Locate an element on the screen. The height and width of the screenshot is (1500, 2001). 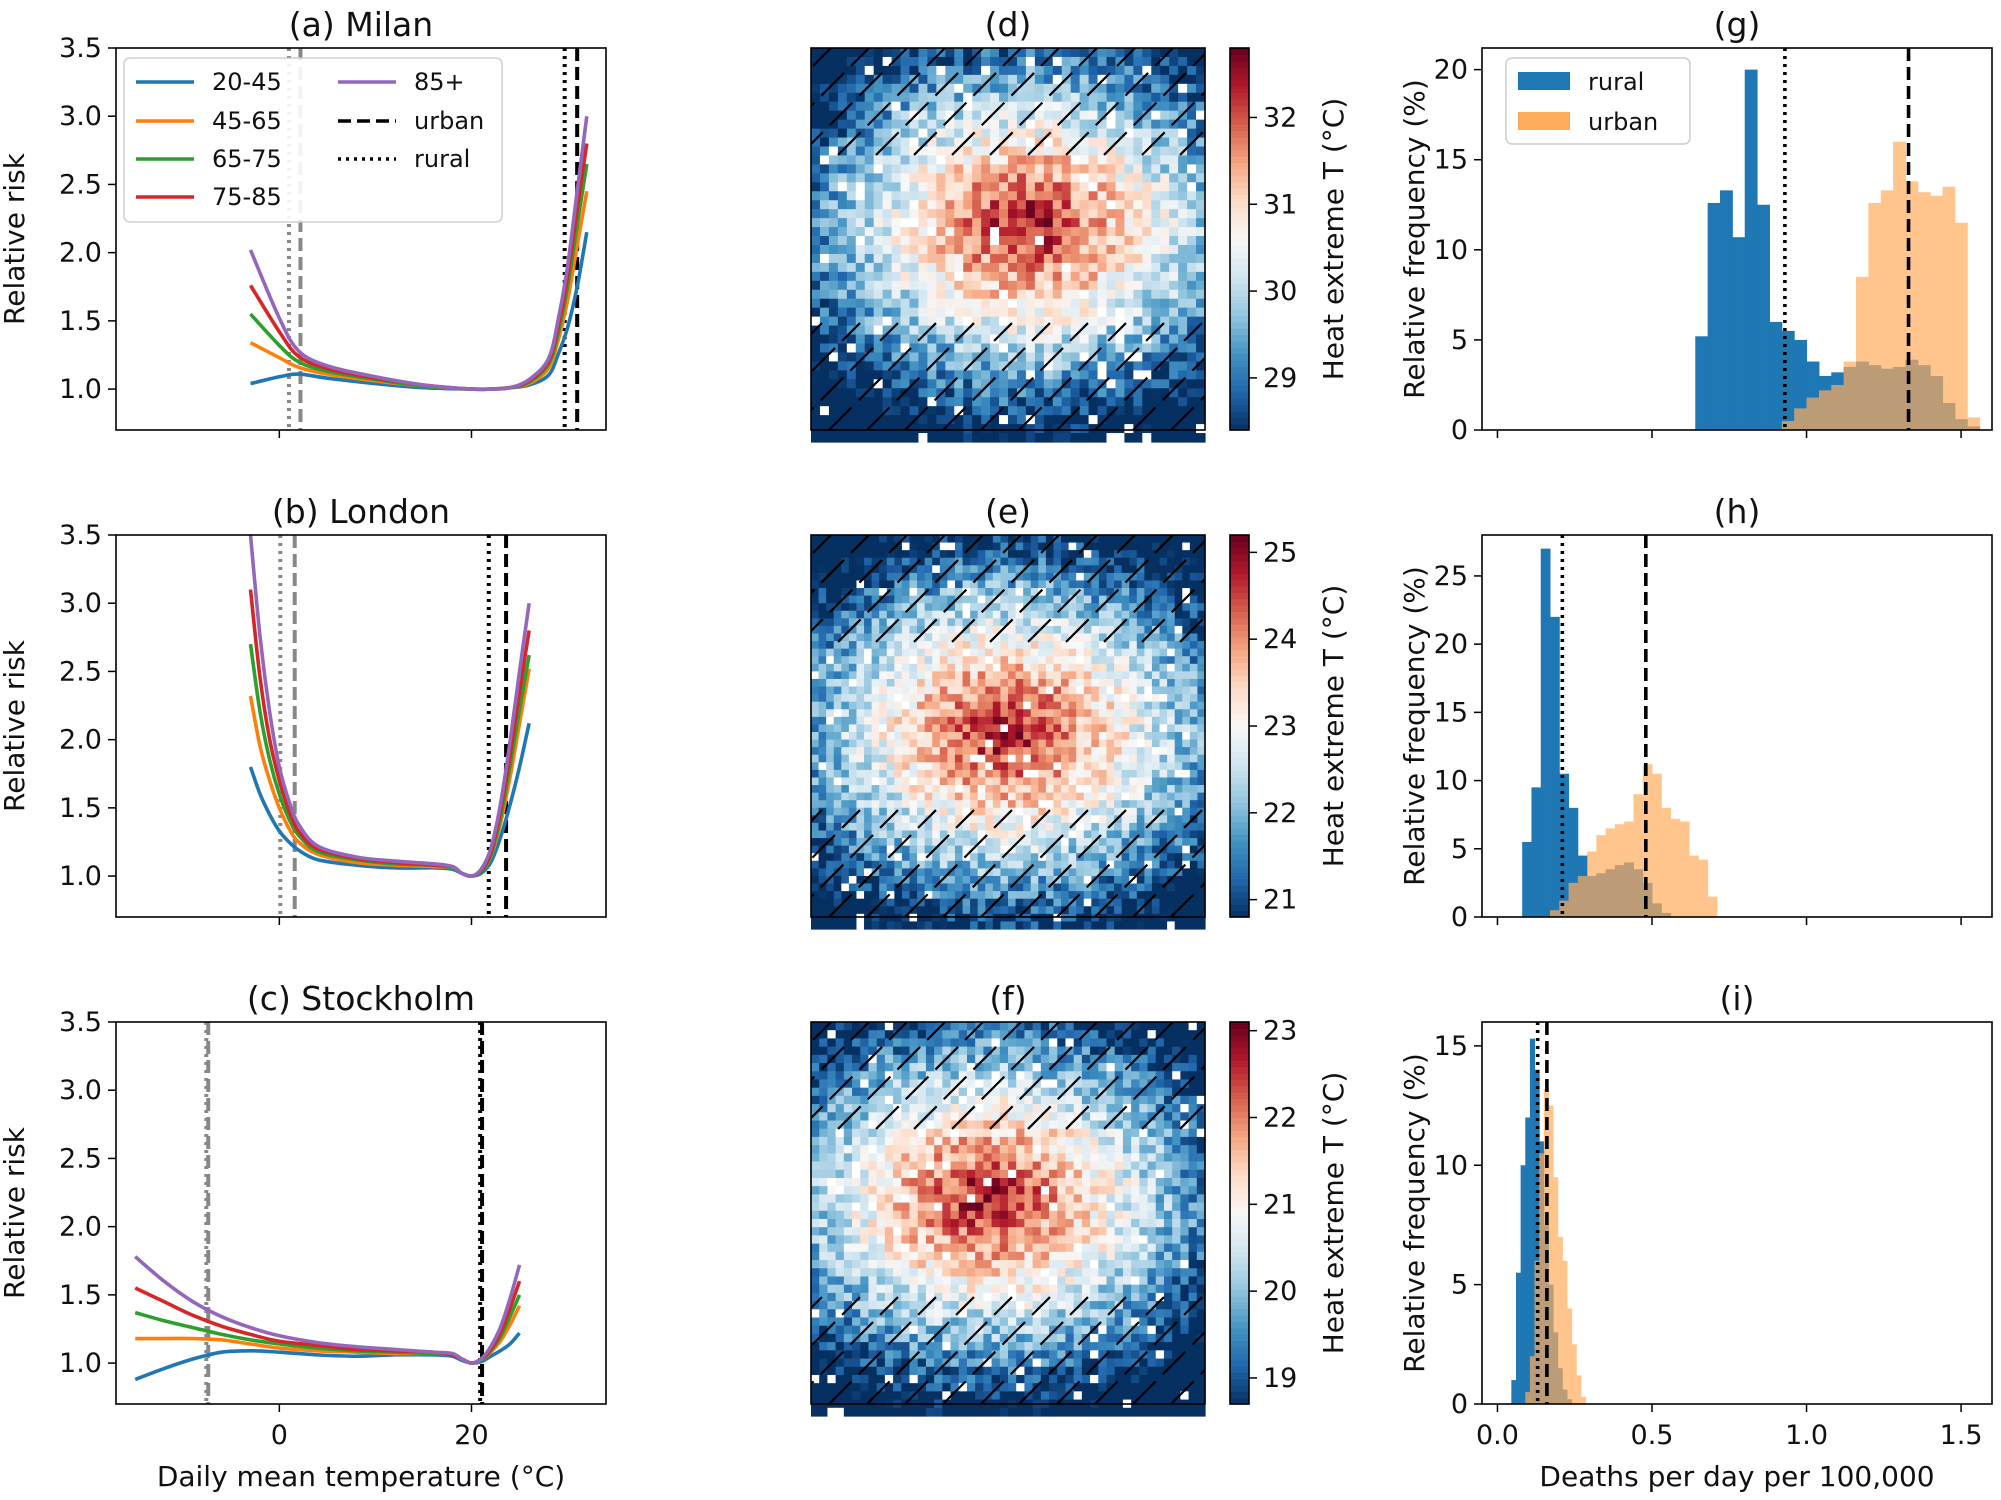
y-tick-label: 1.0 is located at coordinates (80, 876).